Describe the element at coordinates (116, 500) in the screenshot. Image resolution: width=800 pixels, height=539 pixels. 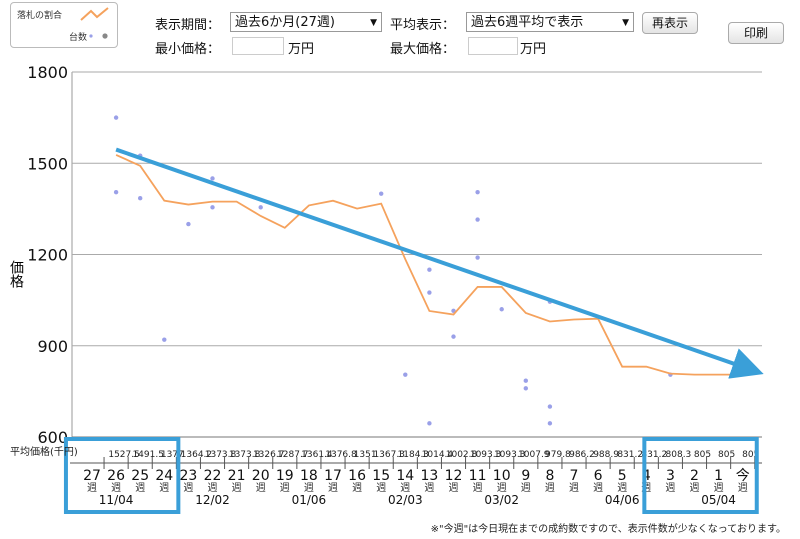
I see `date-label: 11/04` at that location.